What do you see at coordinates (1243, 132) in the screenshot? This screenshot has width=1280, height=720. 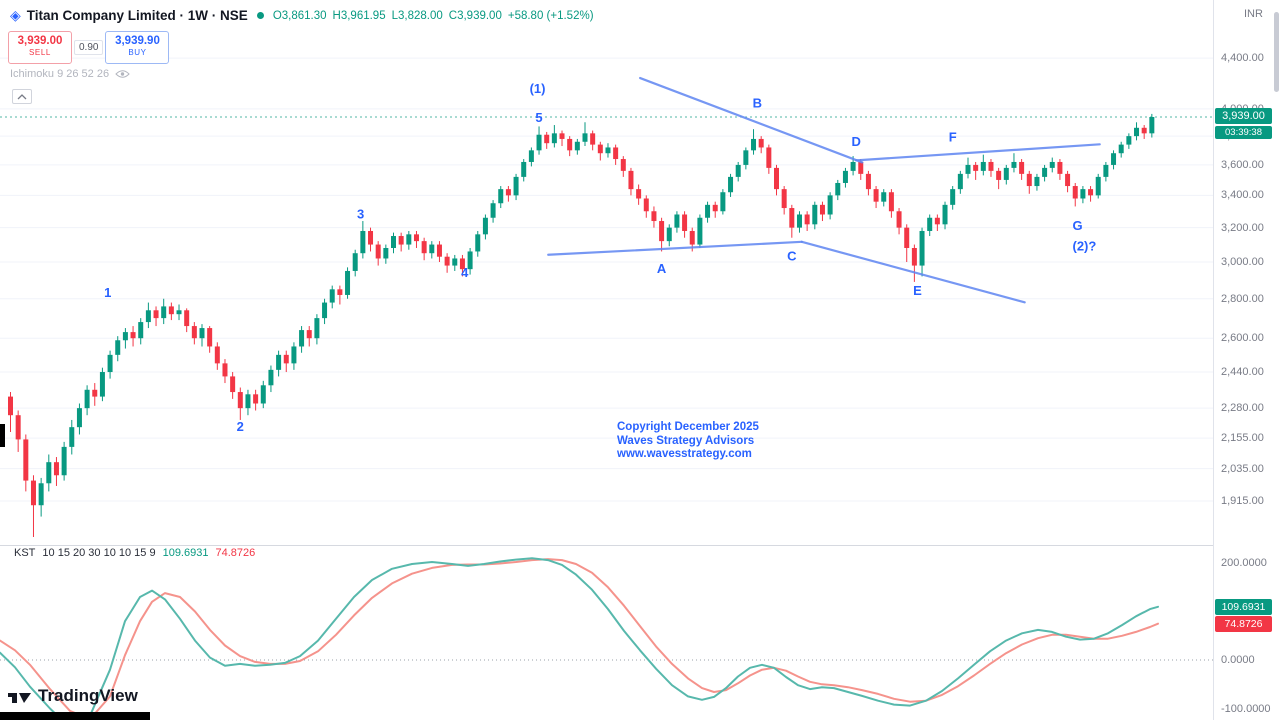 I see `bar-countdown-badge: 03:39:38` at bounding box center [1243, 132].